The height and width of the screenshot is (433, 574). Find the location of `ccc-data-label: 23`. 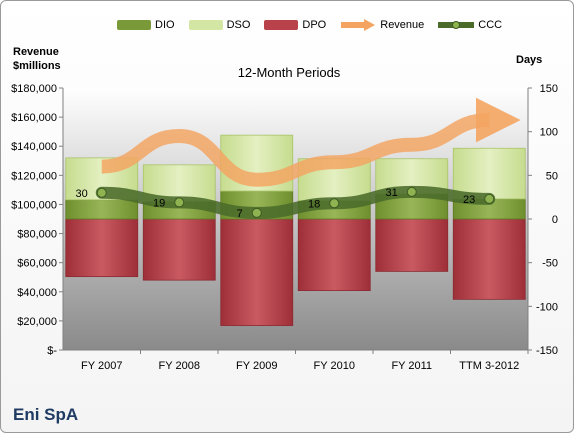

ccc-data-label: 23 is located at coordinates (469, 200).